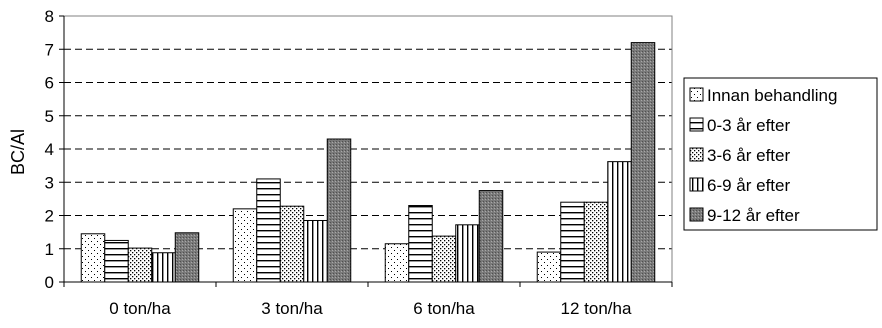  What do you see at coordinates (748, 185) in the screenshot?
I see `legend-label: 6-9 år efter` at bounding box center [748, 185].